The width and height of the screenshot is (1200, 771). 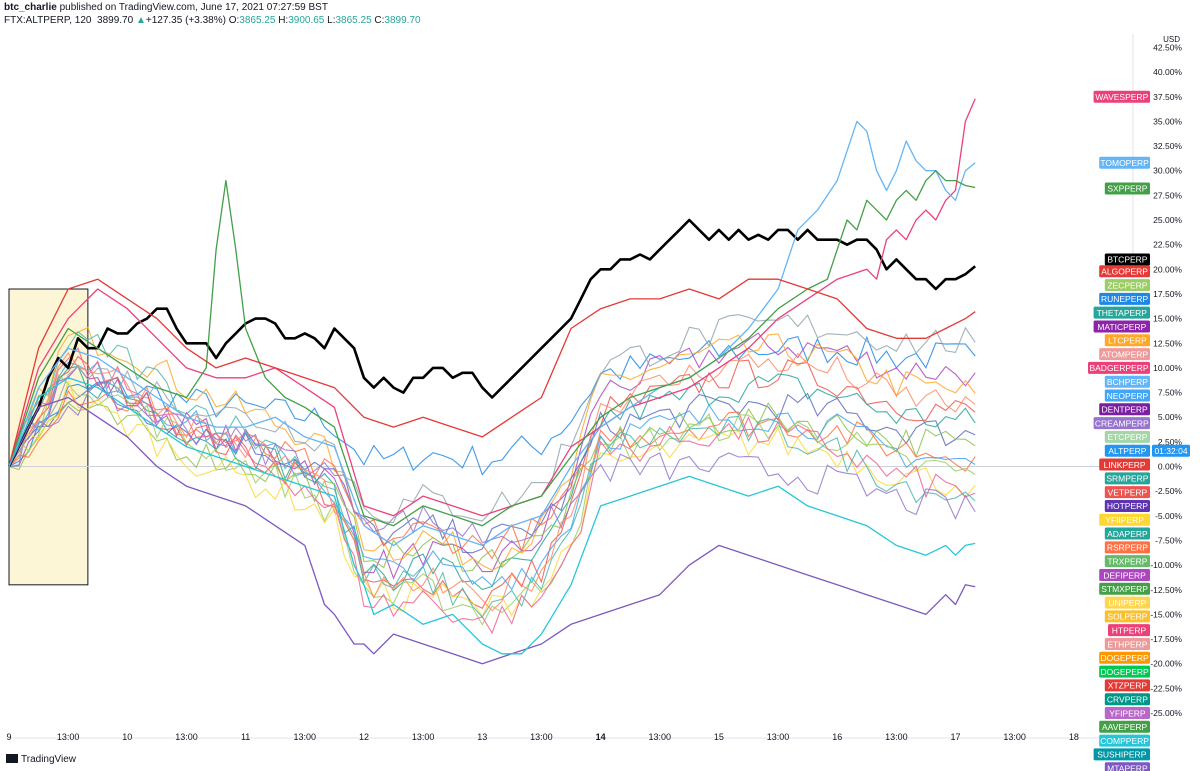 I want to click on legend-tag-text: LINKPERP, so click(x=1125, y=465).